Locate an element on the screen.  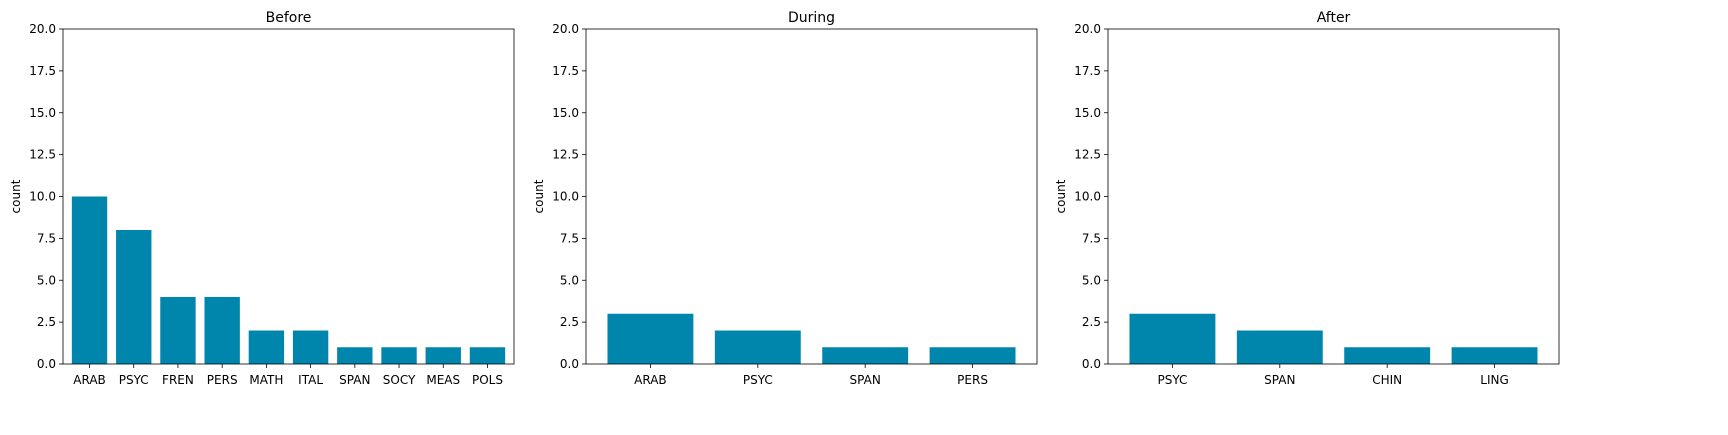
bar-pols is located at coordinates (487, 355).